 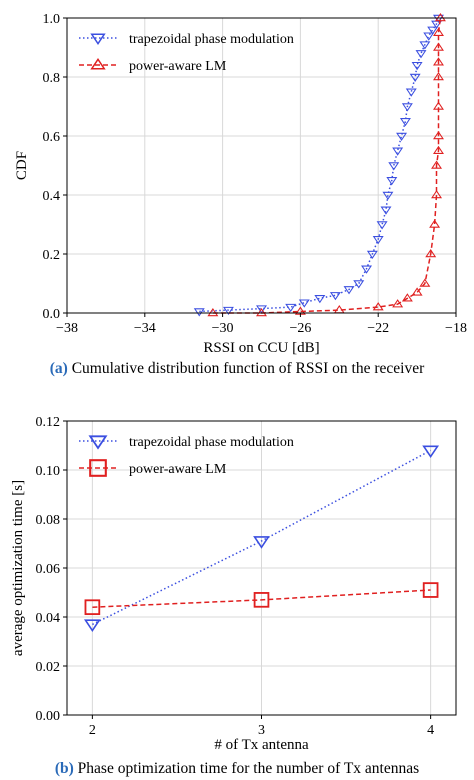 What do you see at coordinates (178, 469) in the screenshot?
I see `chart2-legend-2-label: power-aware LM` at bounding box center [178, 469].